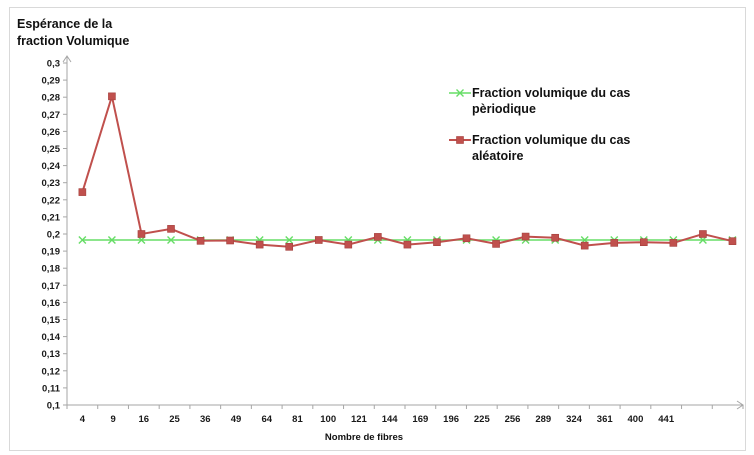 This screenshot has width=754, height=455. Describe the element at coordinates (112, 419) in the screenshot. I see `x-tick-label: 9` at that location.